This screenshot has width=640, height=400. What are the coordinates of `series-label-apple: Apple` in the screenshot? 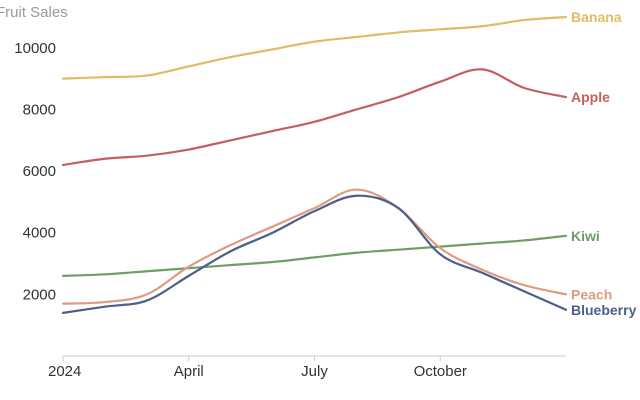 It's located at (590, 97).